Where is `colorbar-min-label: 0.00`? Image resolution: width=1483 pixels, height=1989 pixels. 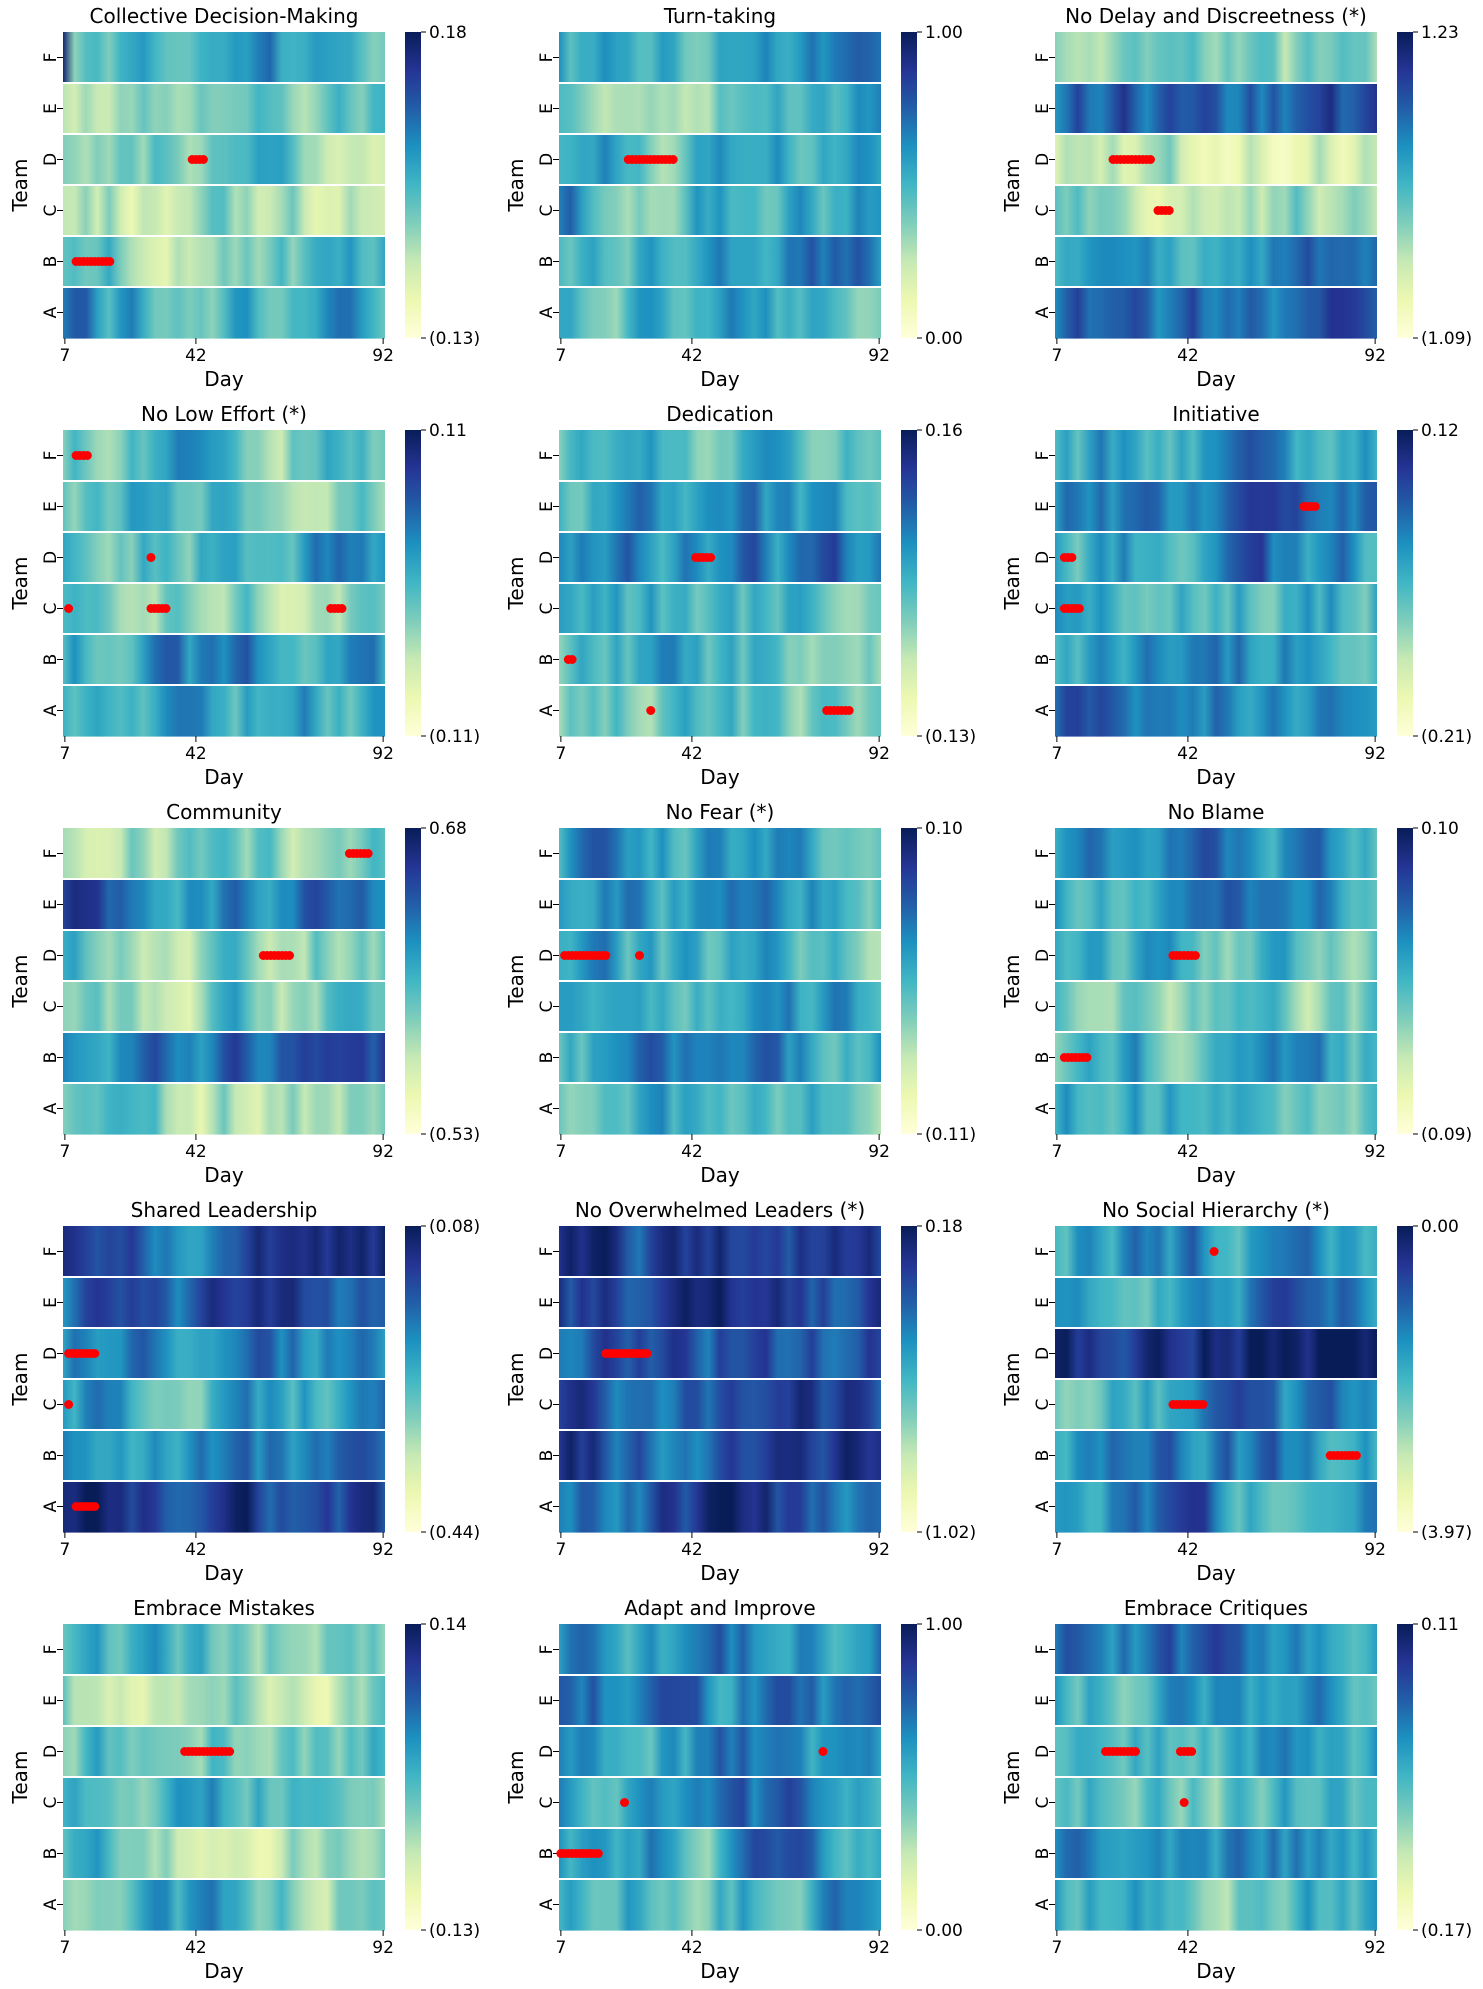 colorbar-min-label: 0.00 is located at coordinates (944, 339).